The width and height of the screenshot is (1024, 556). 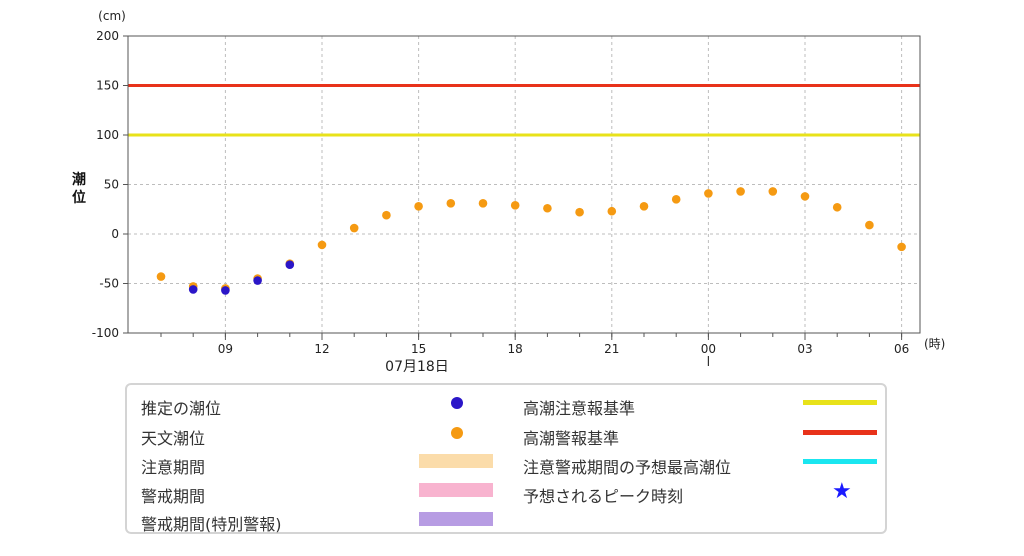 What do you see at coordinates (107, 135) in the screenshot?
I see `y-tick-label: 100` at bounding box center [107, 135].